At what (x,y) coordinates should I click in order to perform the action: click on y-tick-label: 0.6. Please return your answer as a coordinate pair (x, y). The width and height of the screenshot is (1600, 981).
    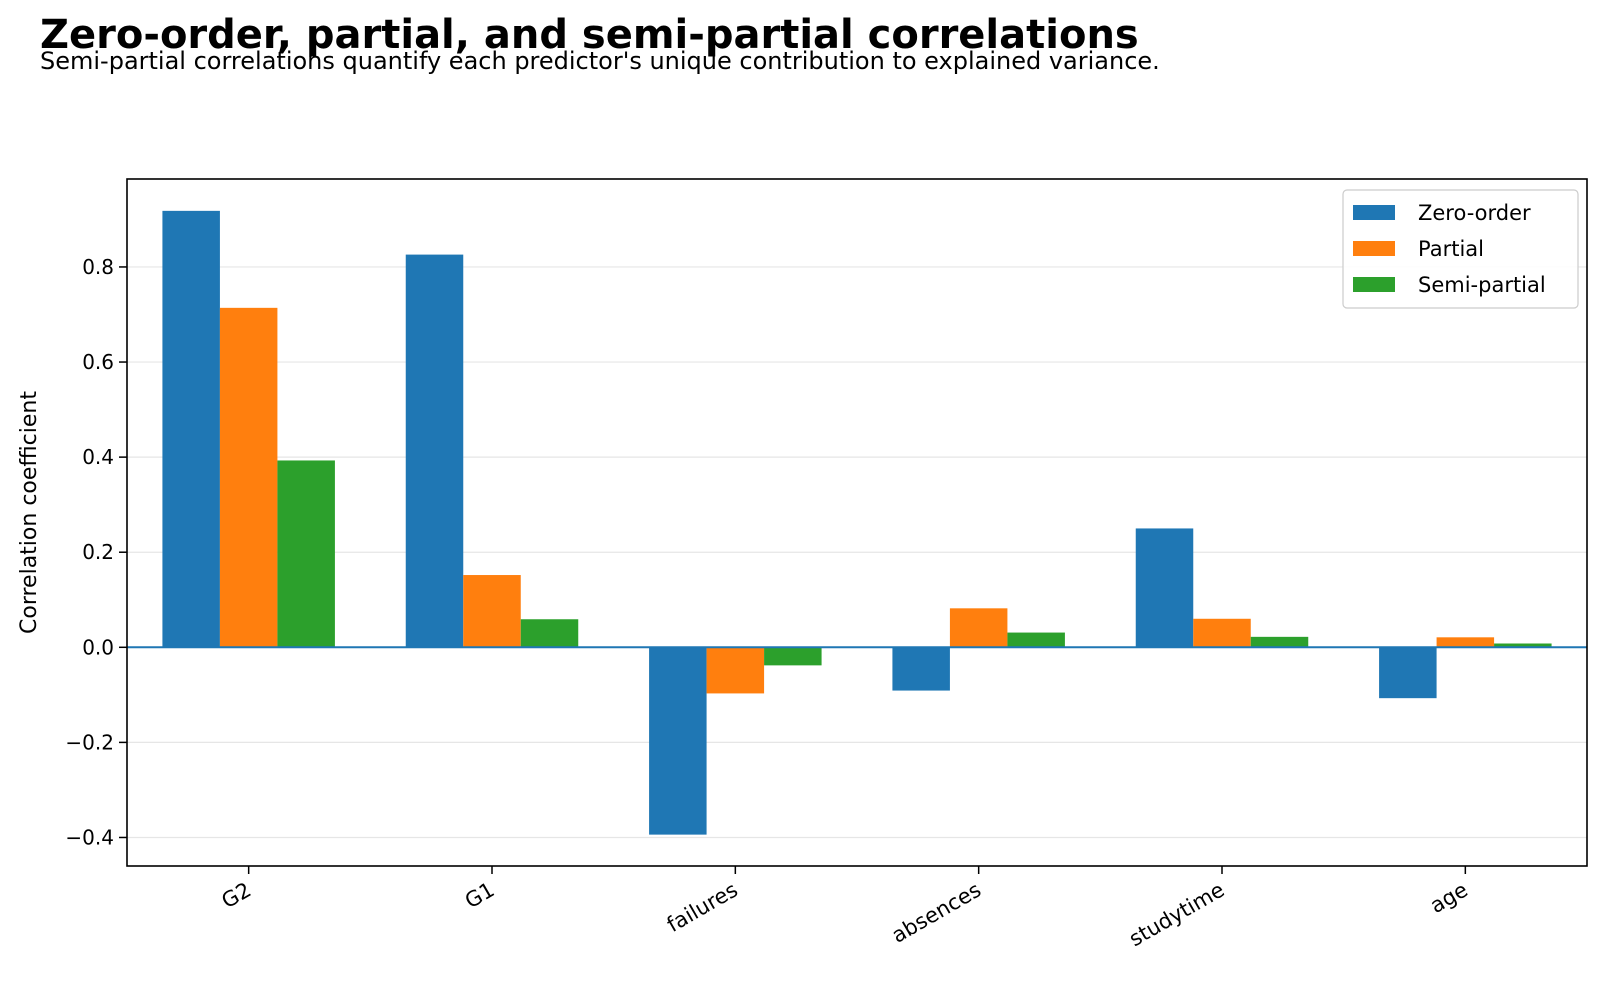
    Looking at the image, I should click on (98, 362).